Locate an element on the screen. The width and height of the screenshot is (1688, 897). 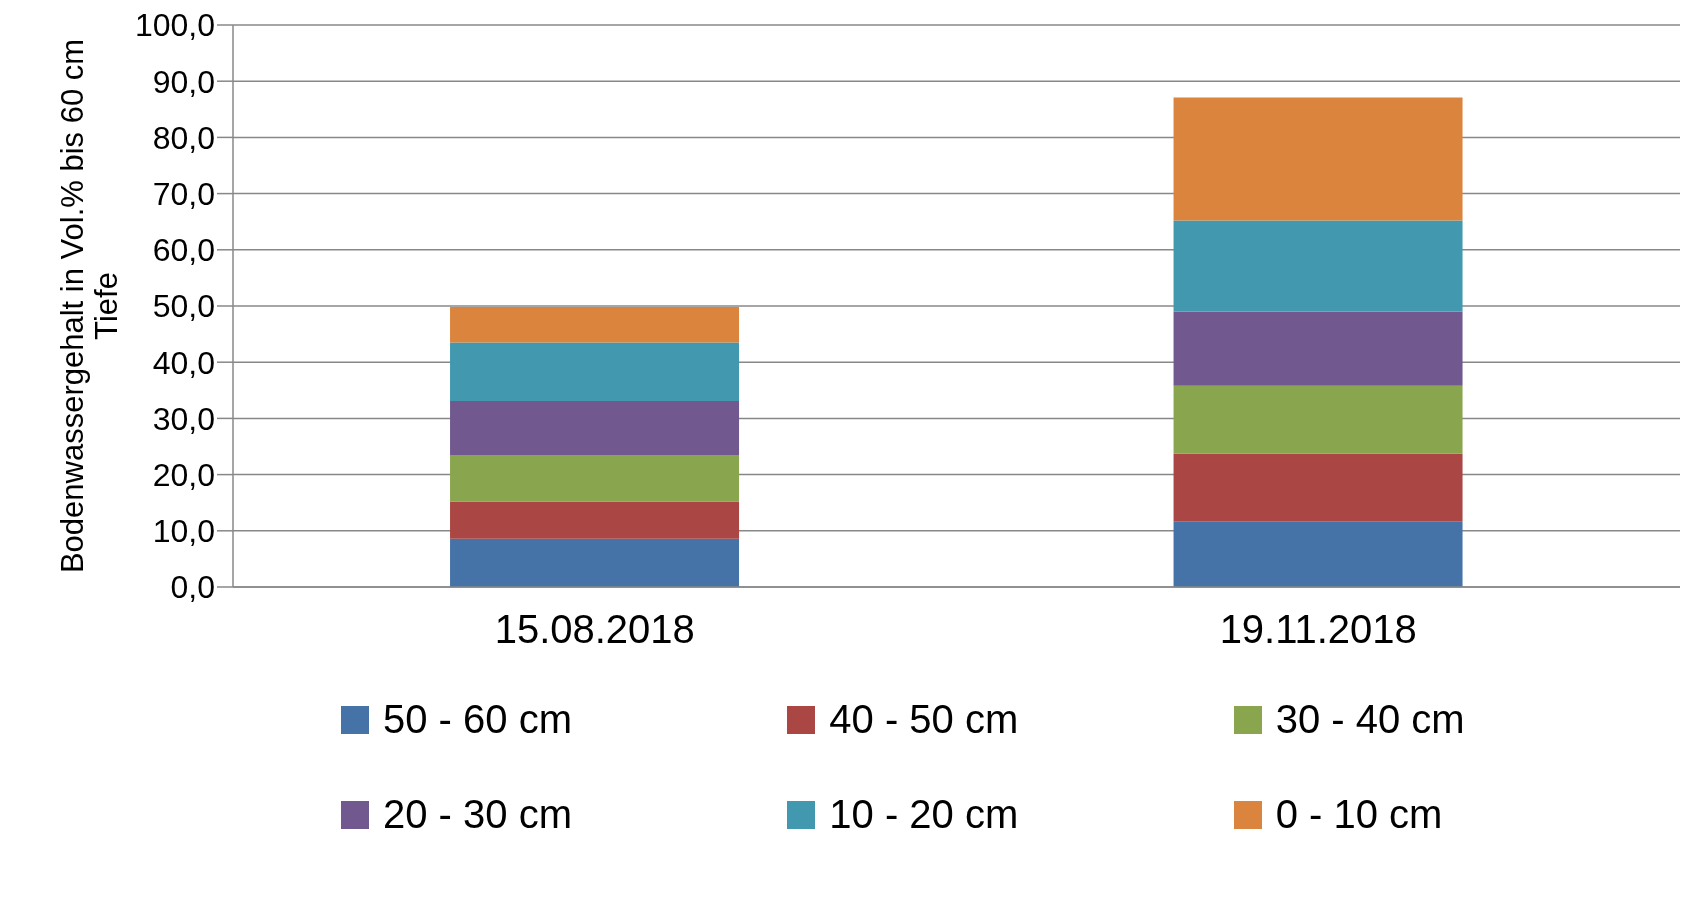
y-tick-label: 0,0 is located at coordinates (192, 587).